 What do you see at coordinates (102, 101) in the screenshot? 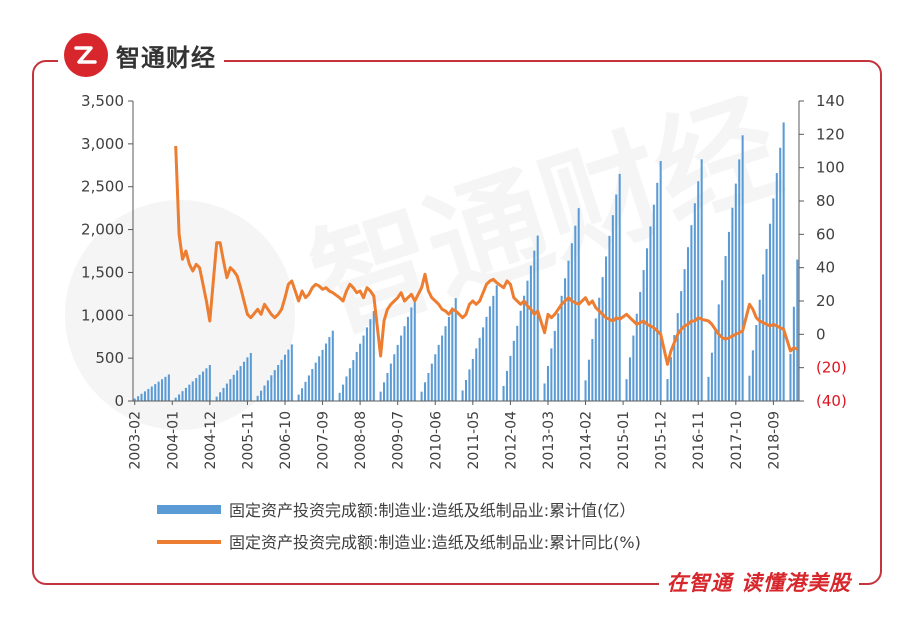
I see `left-tick-label: 3,500` at bounding box center [102, 101].